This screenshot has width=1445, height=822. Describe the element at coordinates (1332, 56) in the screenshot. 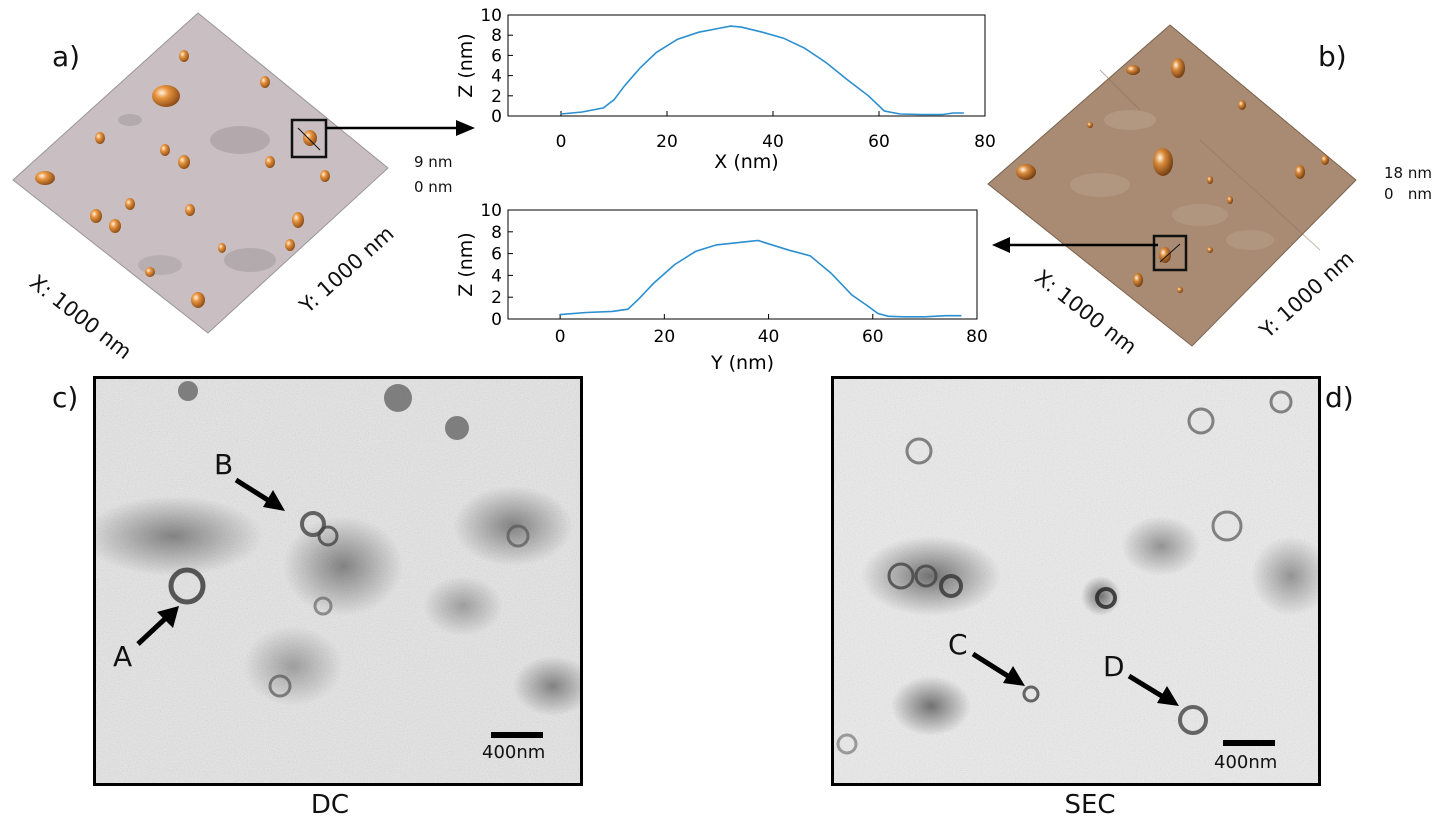

I see `panel-b-letter: b)` at that location.